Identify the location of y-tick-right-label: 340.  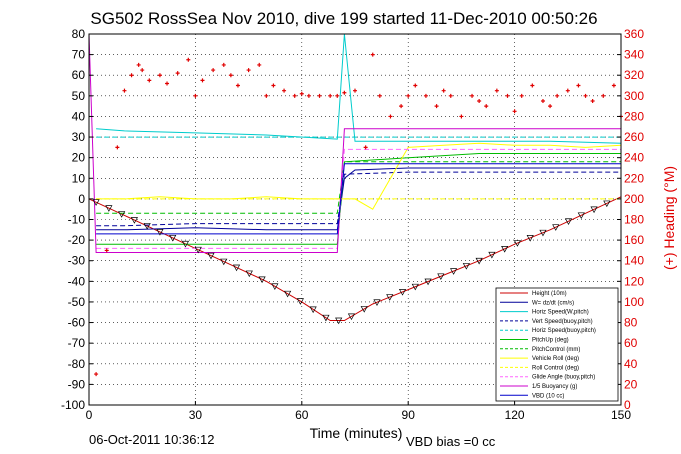
(634, 55).